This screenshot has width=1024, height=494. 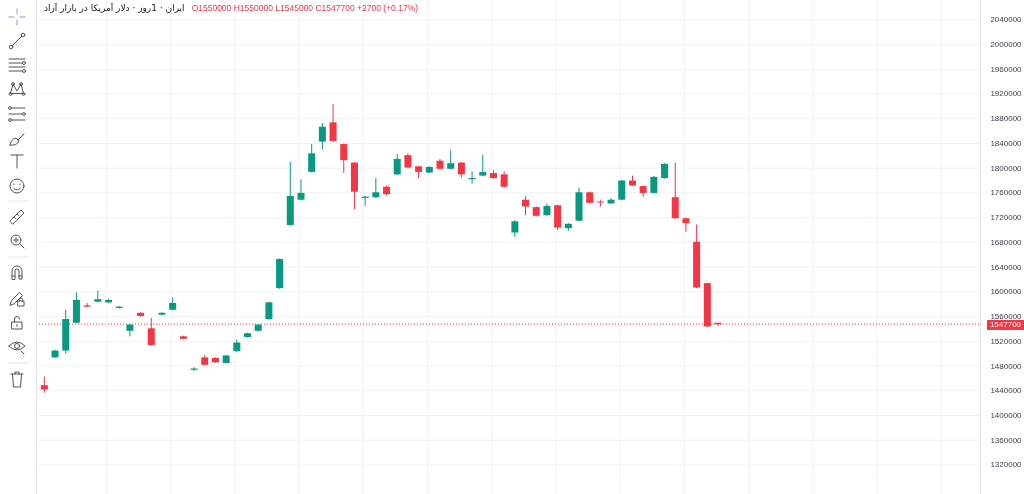 What do you see at coordinates (1006, 94) in the screenshot?
I see `y-tick-label: 1920000` at bounding box center [1006, 94].